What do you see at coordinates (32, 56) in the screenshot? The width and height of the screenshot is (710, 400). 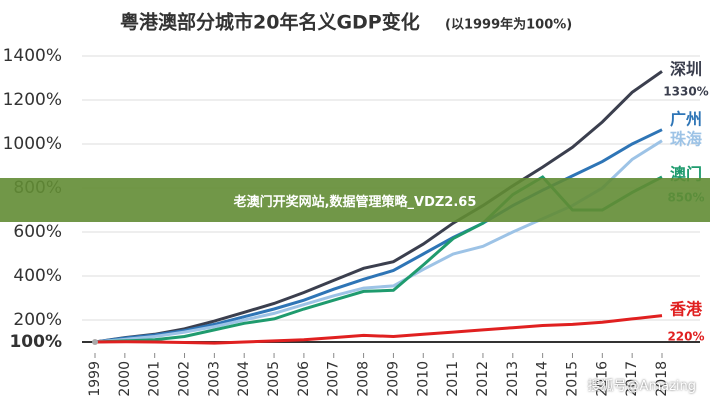 I see `y-tick-label: 1400%` at bounding box center [32, 56].